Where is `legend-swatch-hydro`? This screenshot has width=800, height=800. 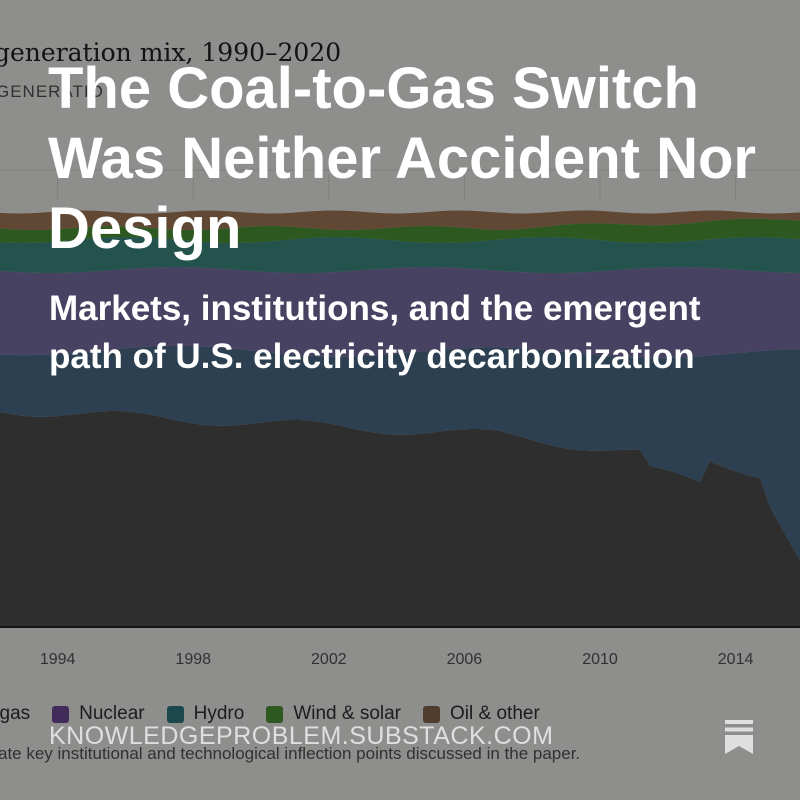
legend-swatch-hydro is located at coordinates (175, 714).